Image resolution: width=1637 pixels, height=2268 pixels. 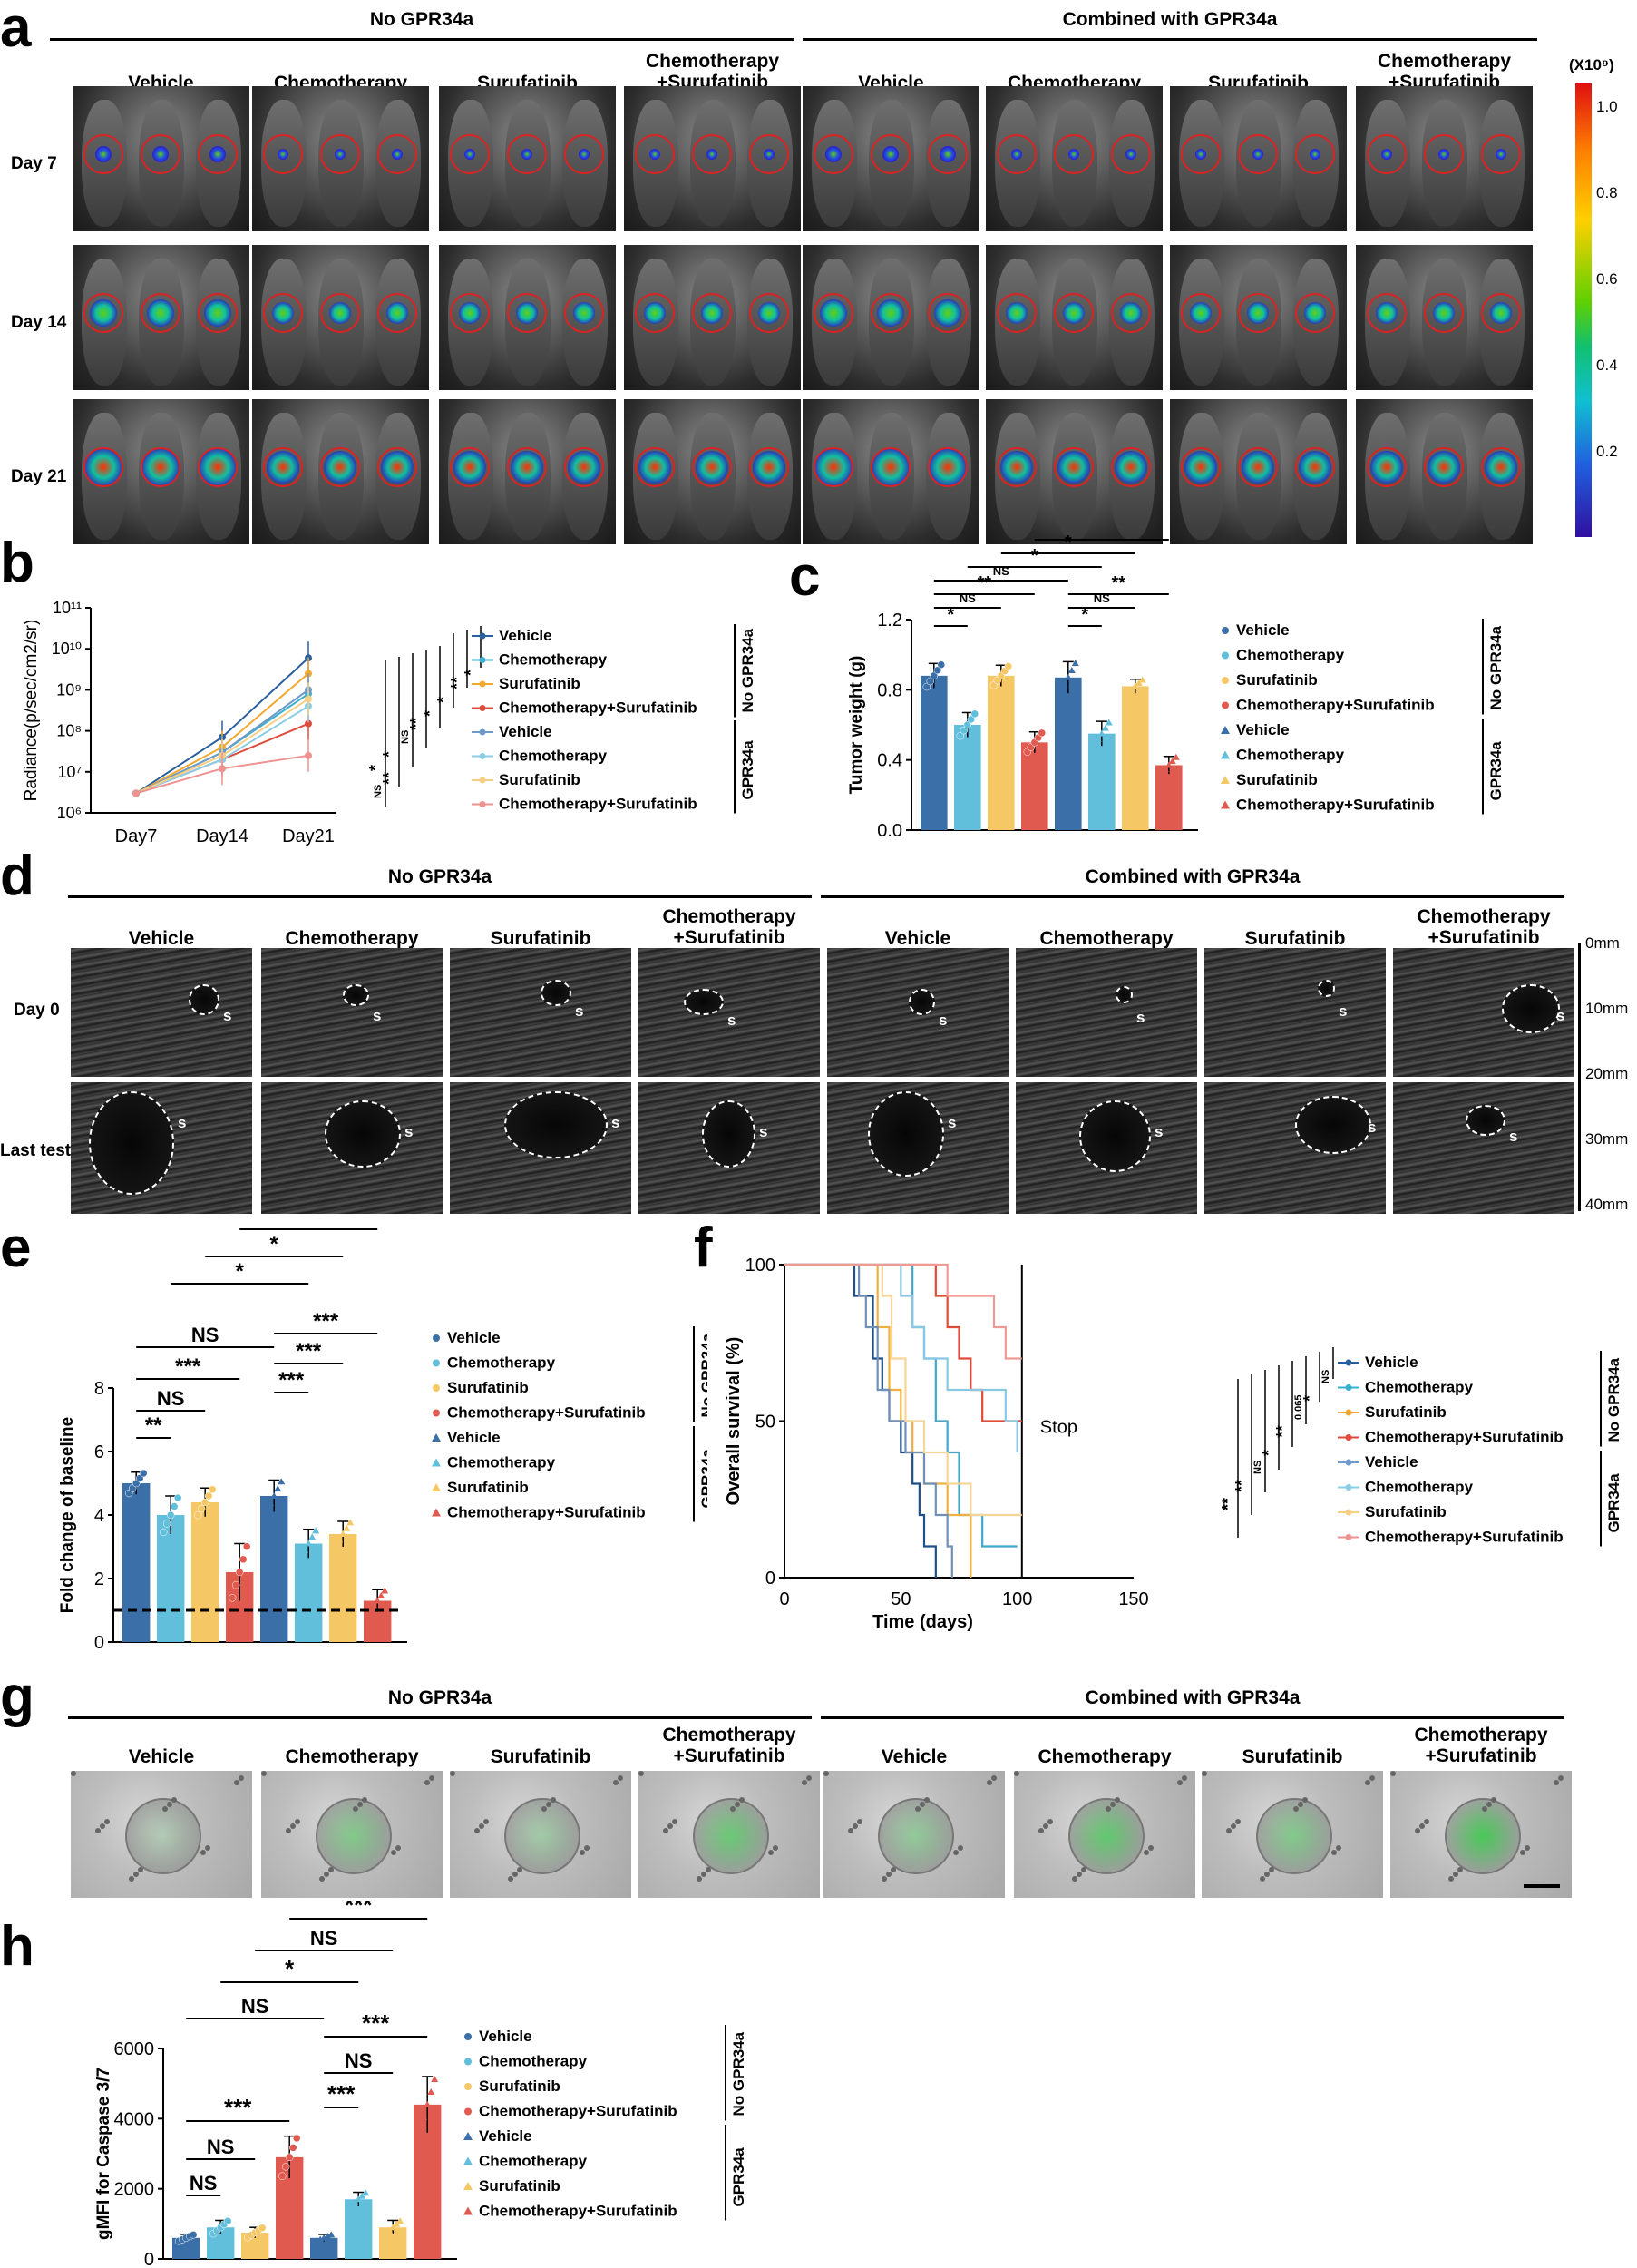 I want to click on y-tick-label: 4000, so click(x=134, y=2119).